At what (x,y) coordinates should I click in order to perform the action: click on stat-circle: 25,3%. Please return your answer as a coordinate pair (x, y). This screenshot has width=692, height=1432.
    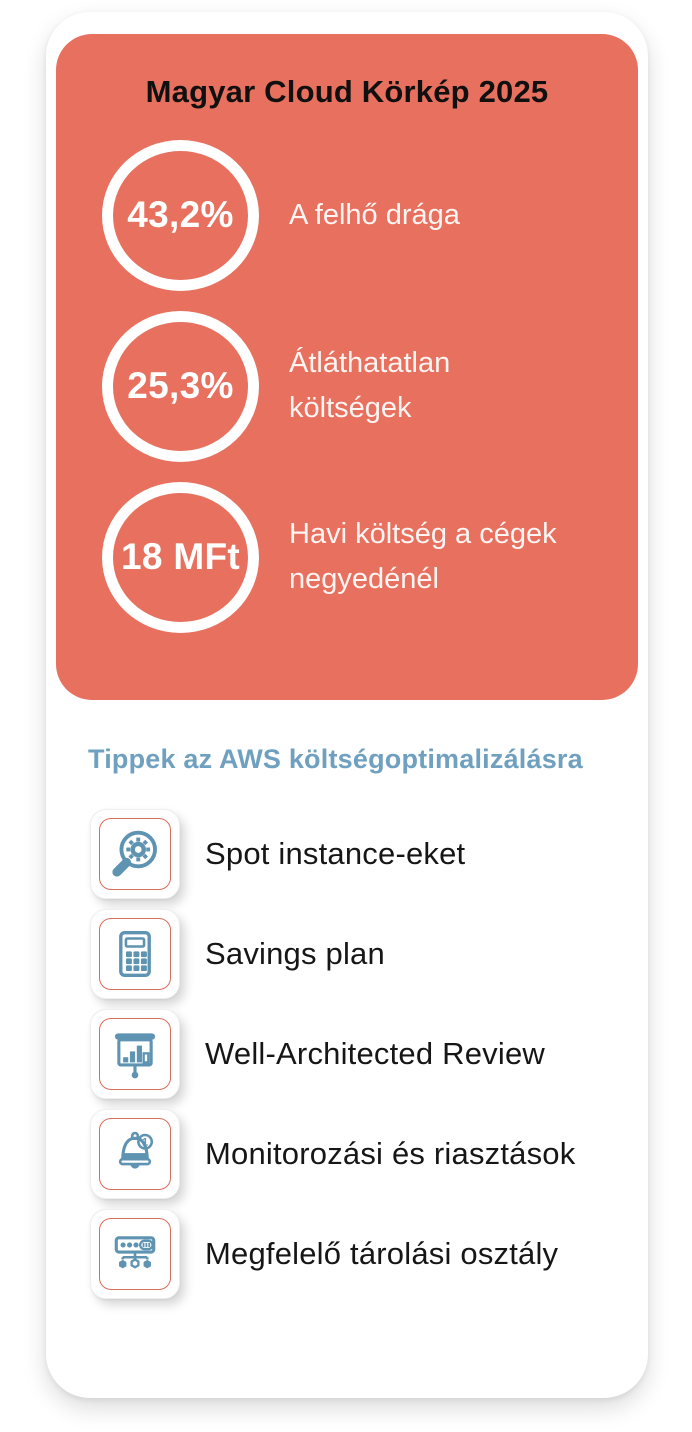
    Looking at the image, I should click on (180, 386).